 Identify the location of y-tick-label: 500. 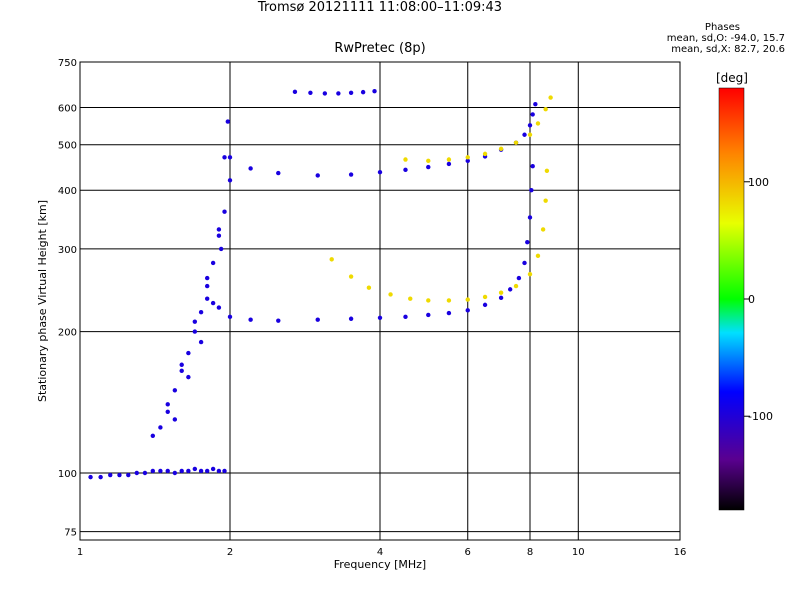
(67, 146).